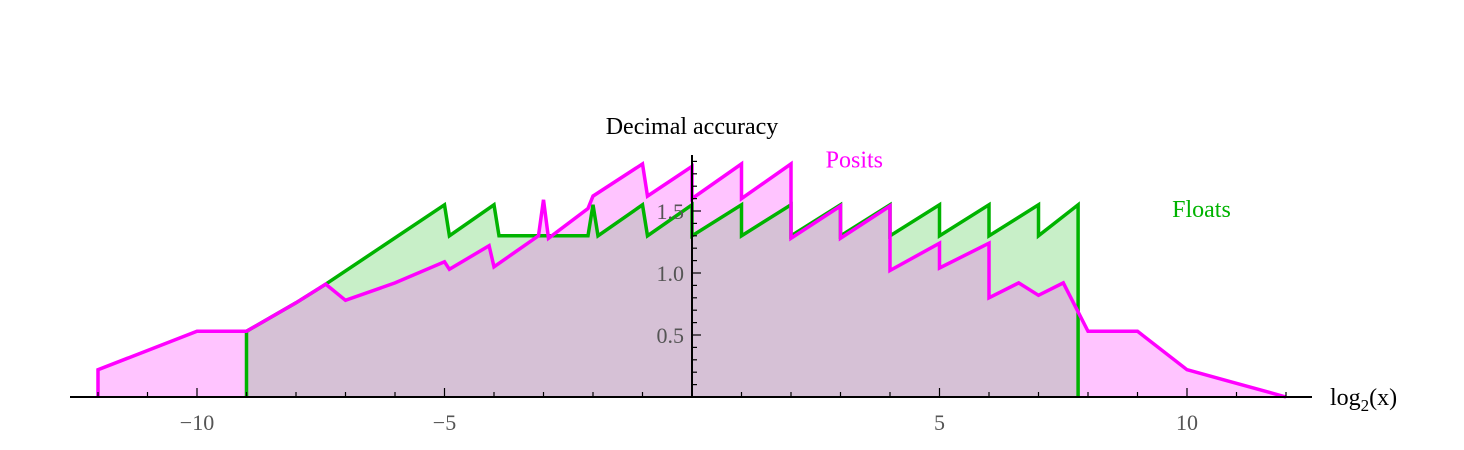 The width and height of the screenshot is (1464, 450). I want to click on y-tick-label: 1.5, so click(671, 211).